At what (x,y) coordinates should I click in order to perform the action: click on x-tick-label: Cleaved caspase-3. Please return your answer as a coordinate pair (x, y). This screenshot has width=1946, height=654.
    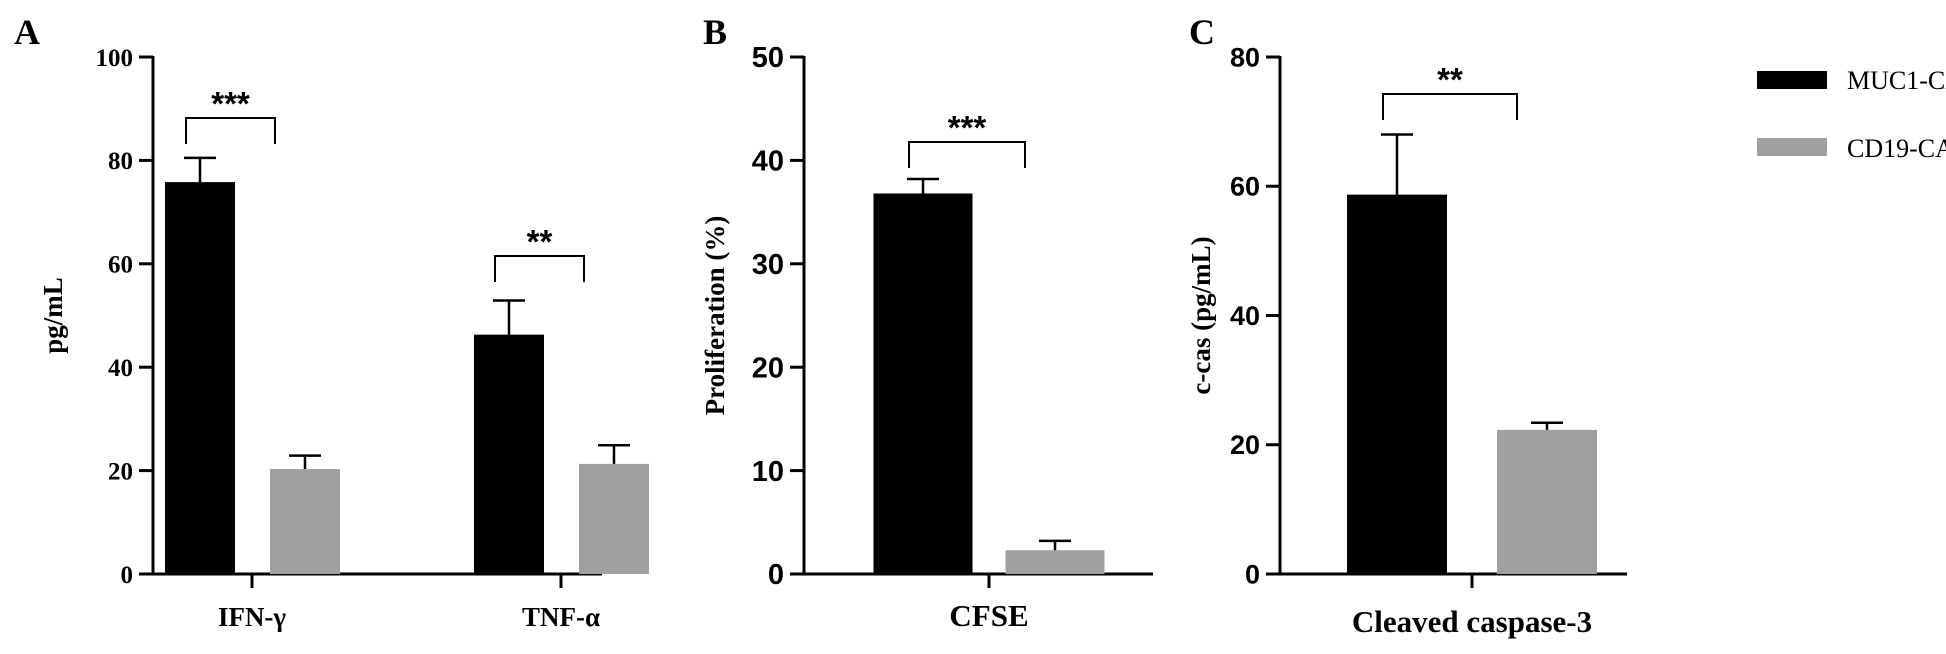
    Looking at the image, I should click on (1472, 621).